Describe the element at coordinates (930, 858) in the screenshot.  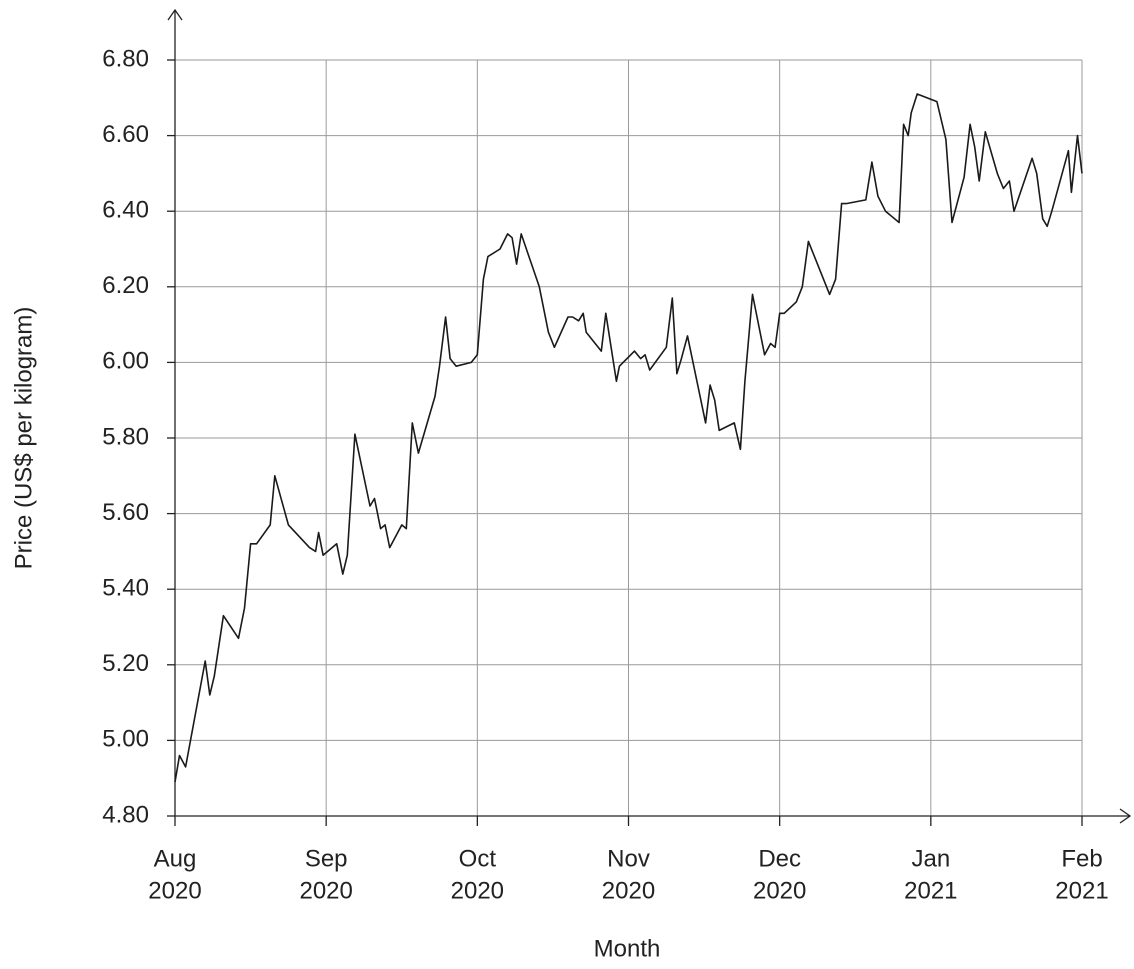
I see `x-tick-label: Jan` at that location.